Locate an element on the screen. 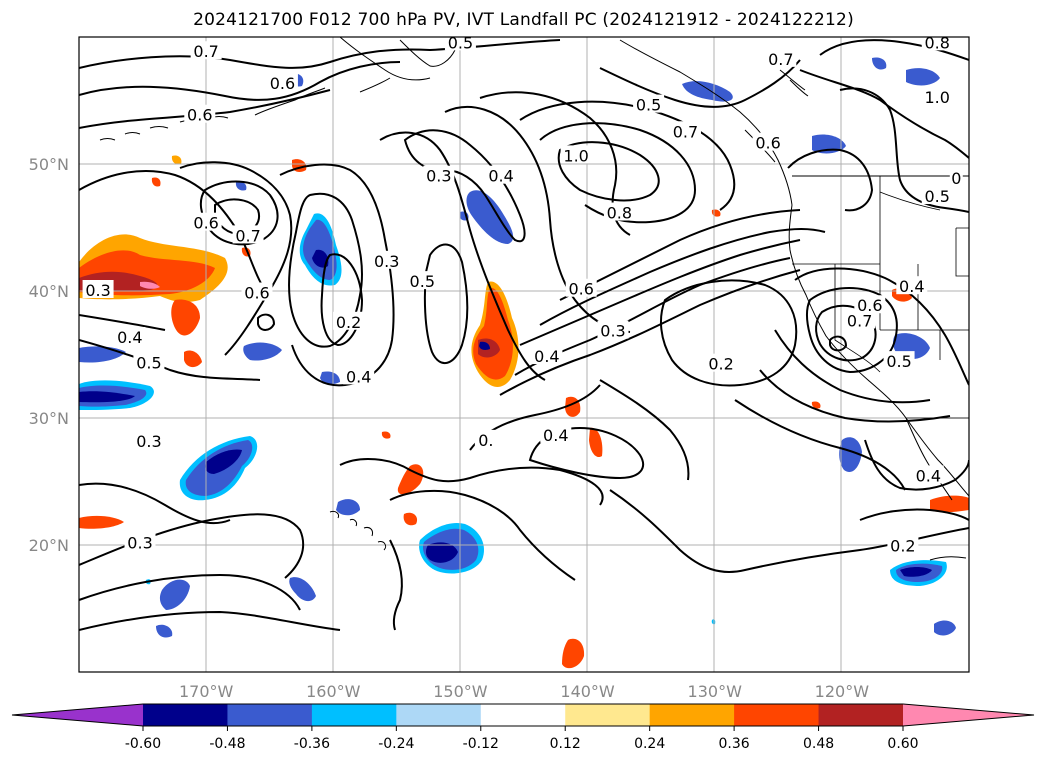 The width and height of the screenshot is (1047, 765). us-west-coast is located at coordinates (878, 350).